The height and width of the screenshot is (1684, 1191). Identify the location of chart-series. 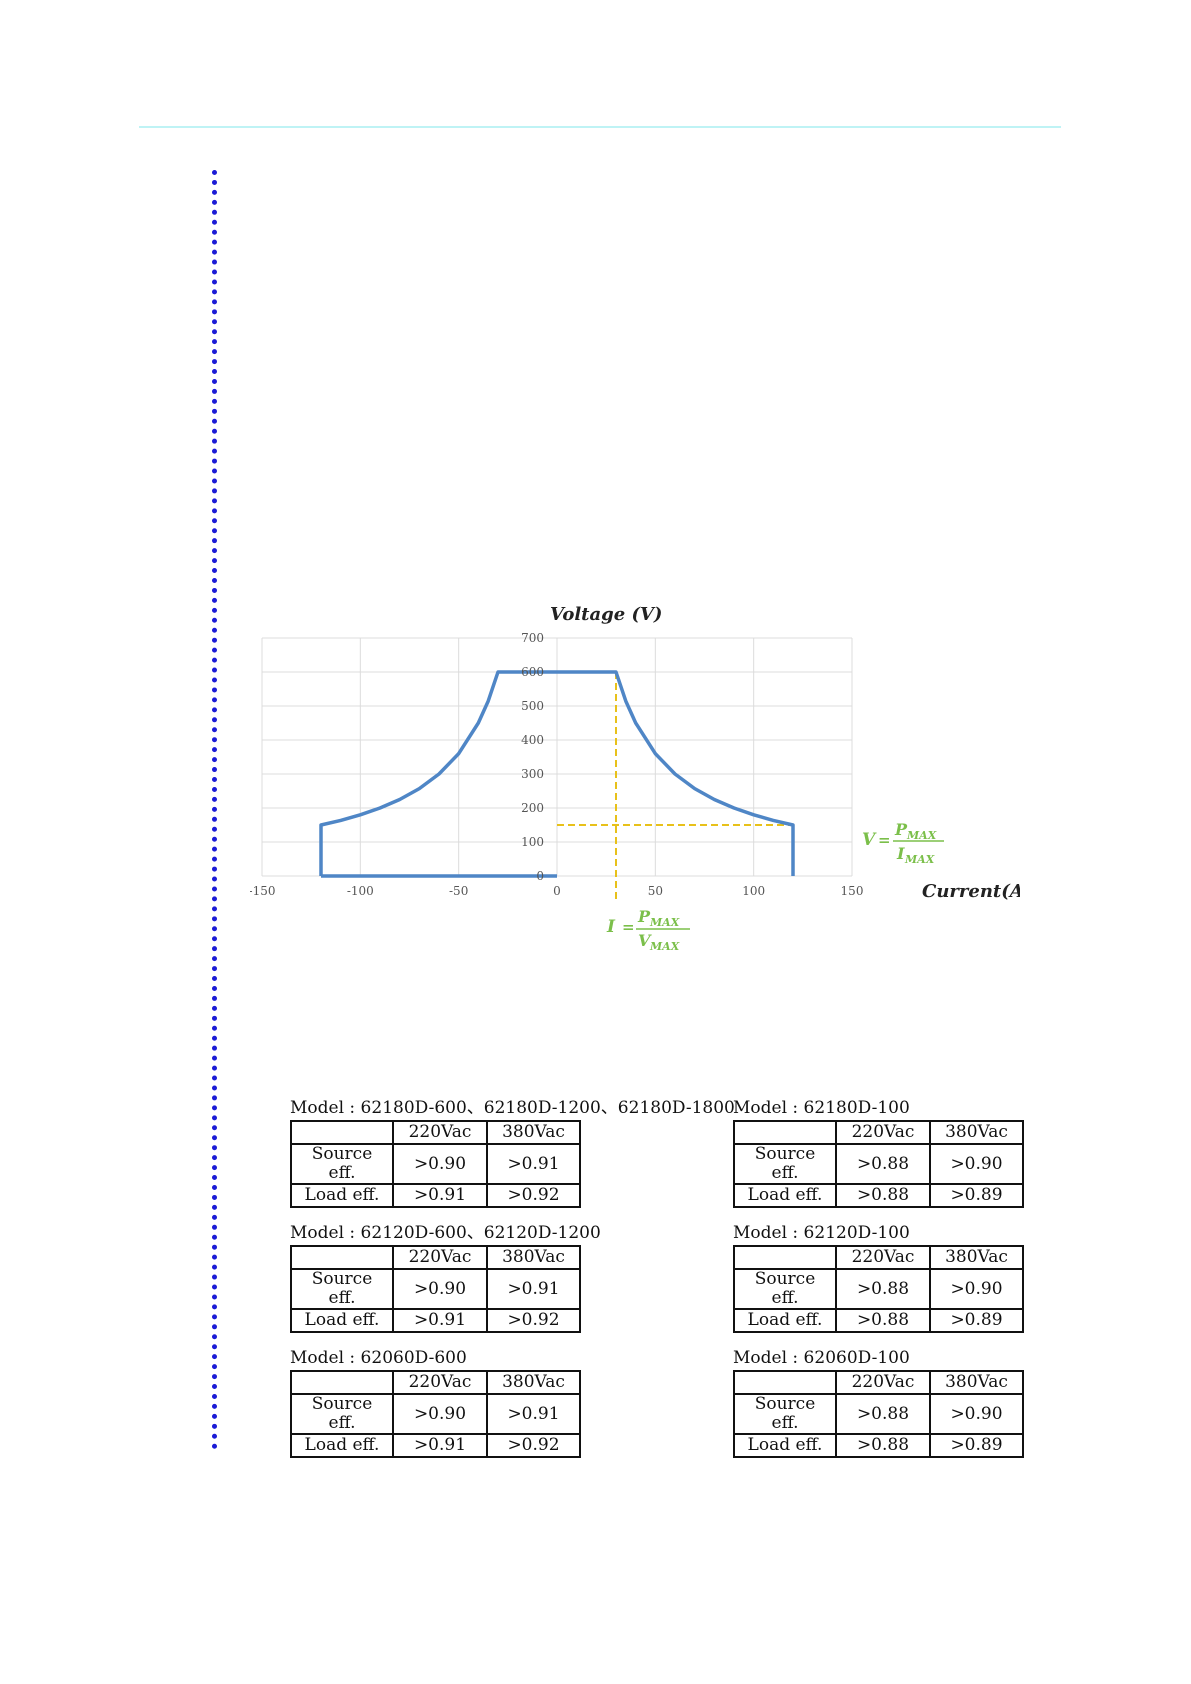
(557, 774).